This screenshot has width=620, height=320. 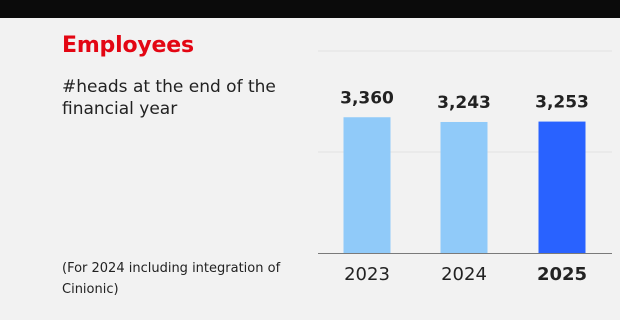 I want to click on category-labels: 2023 2024 2025, so click(x=465, y=274).